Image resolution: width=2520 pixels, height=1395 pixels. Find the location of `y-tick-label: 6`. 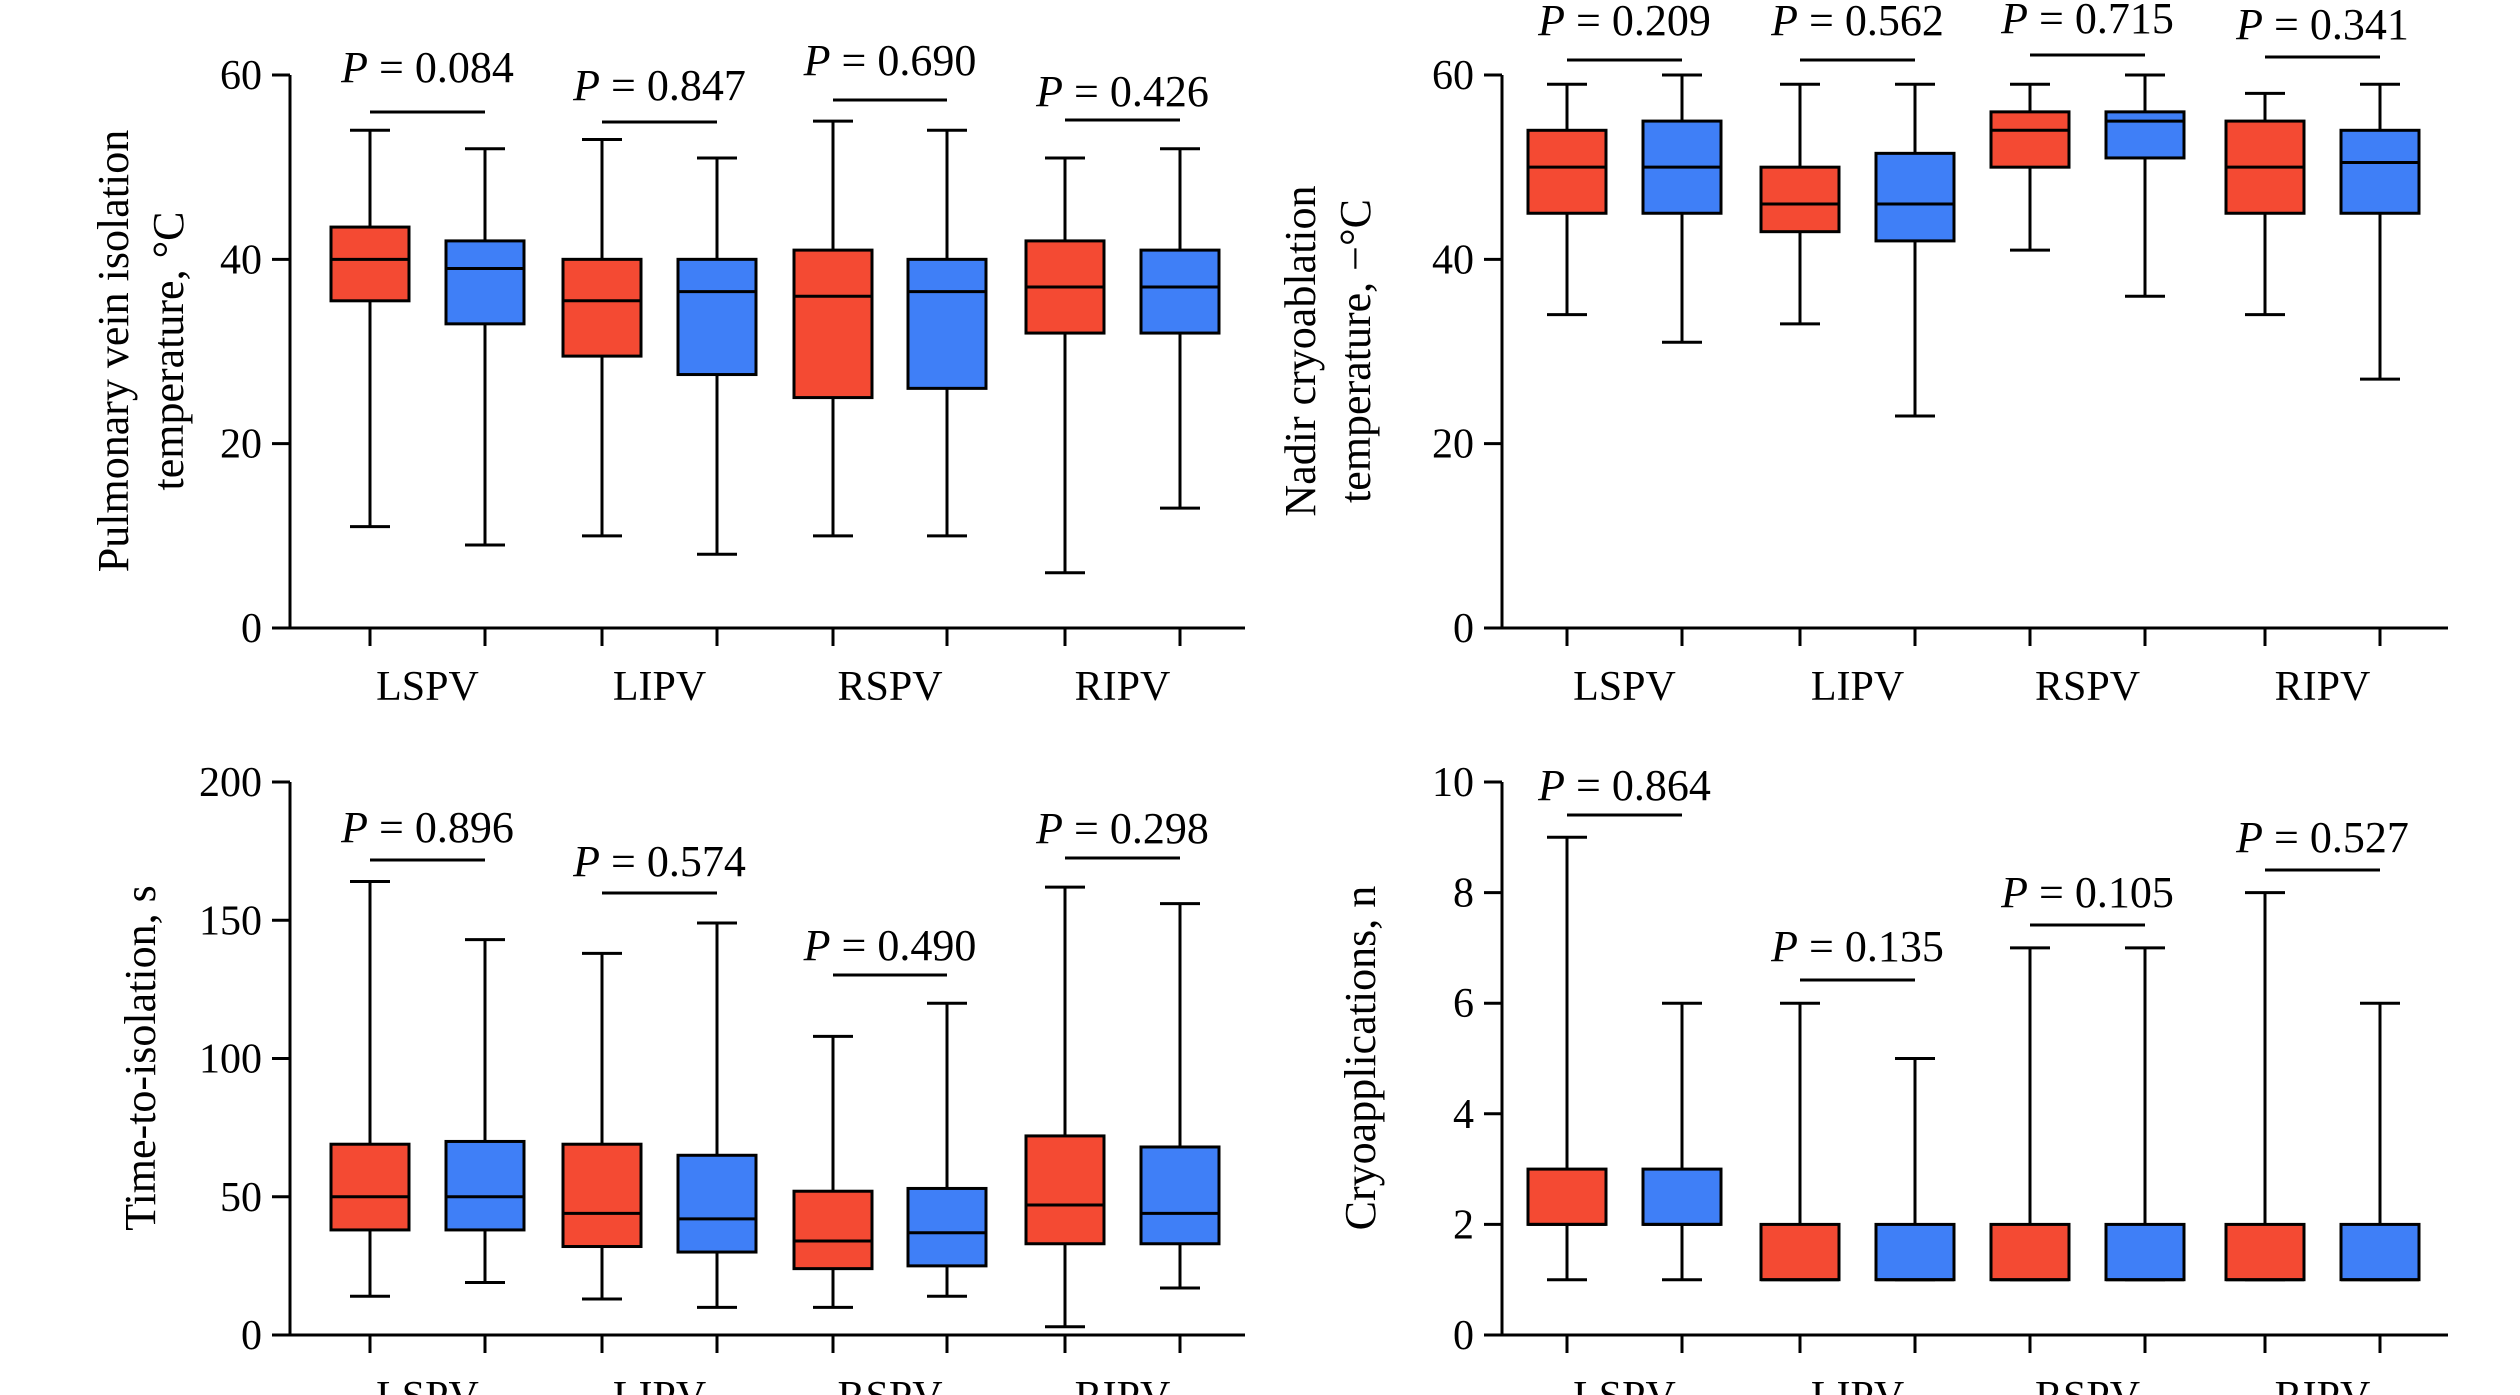

y-tick-label: 6 is located at coordinates (1463, 1004).